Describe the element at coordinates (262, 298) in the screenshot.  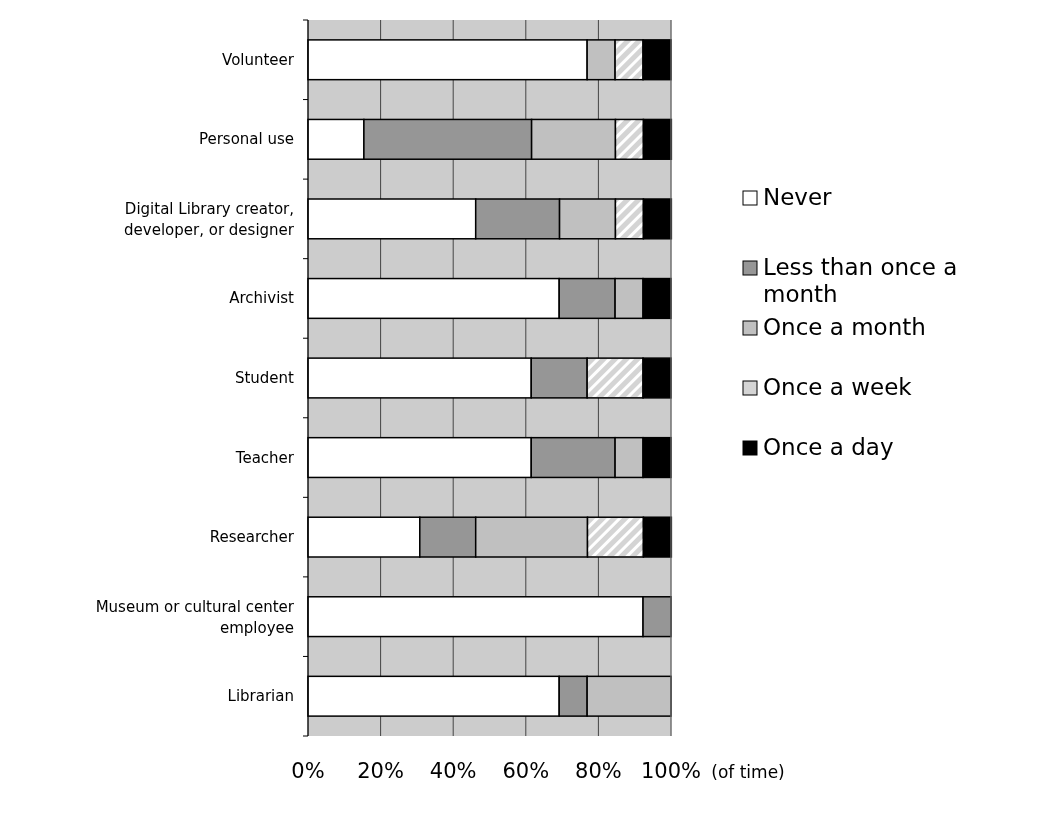
I see `y-tick-label: Archivist` at that location.